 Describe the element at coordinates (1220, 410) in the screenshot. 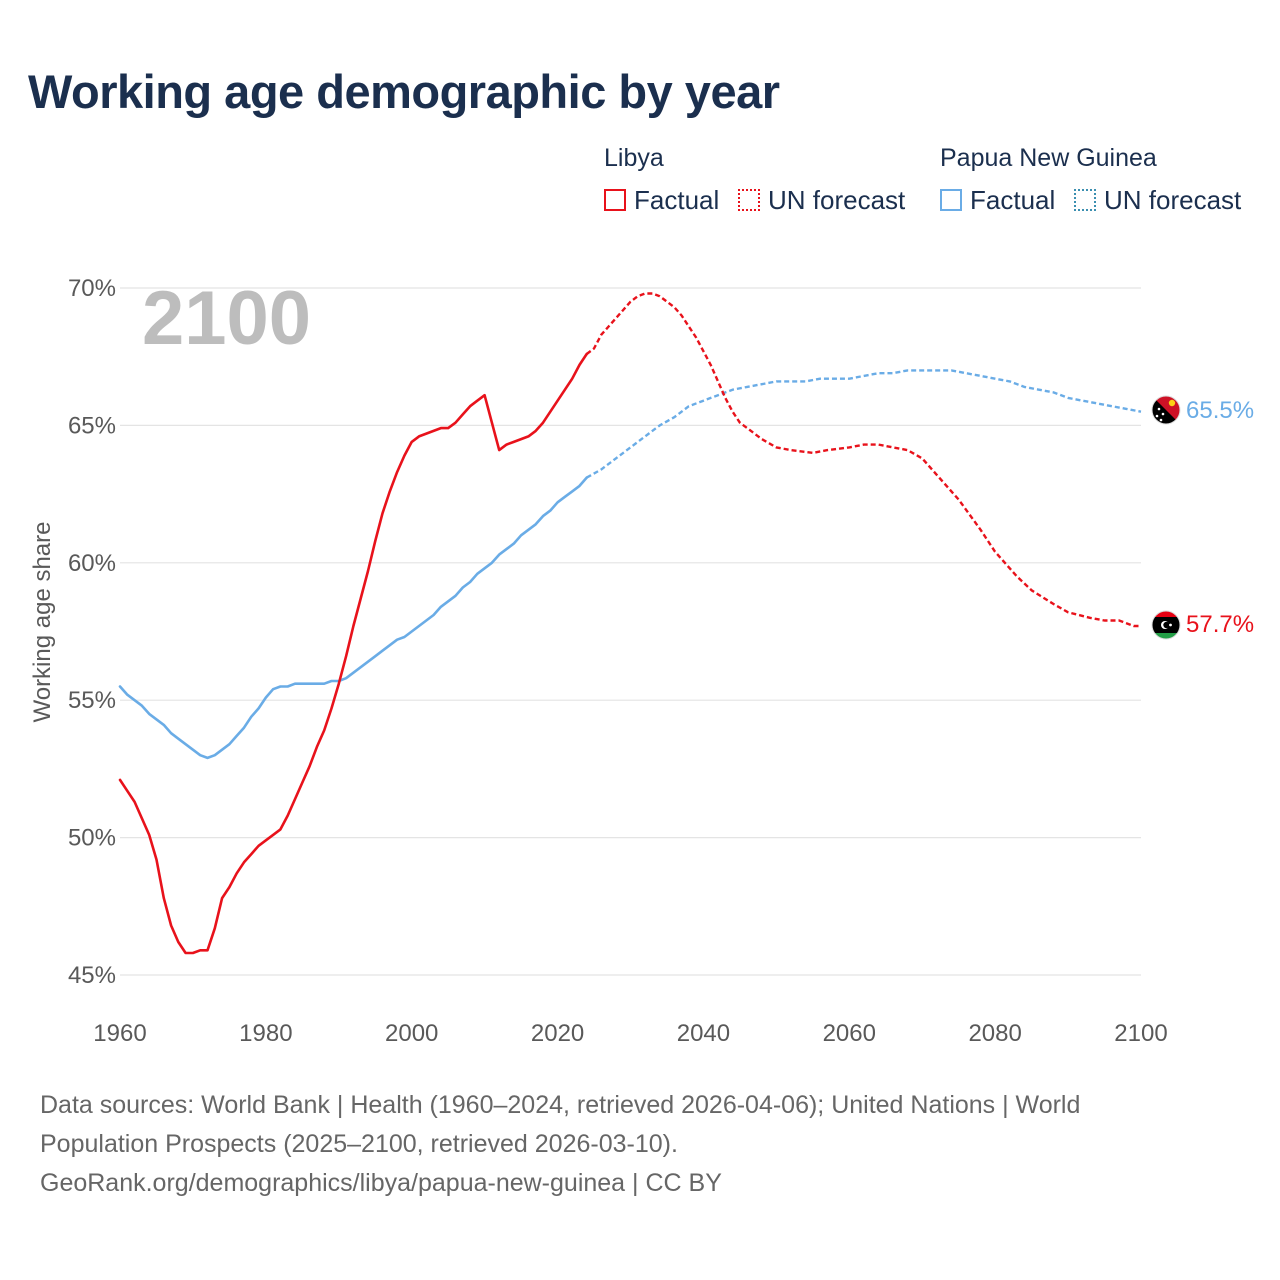

I see `end-label-papua-new-guinea: 65.5%` at that location.